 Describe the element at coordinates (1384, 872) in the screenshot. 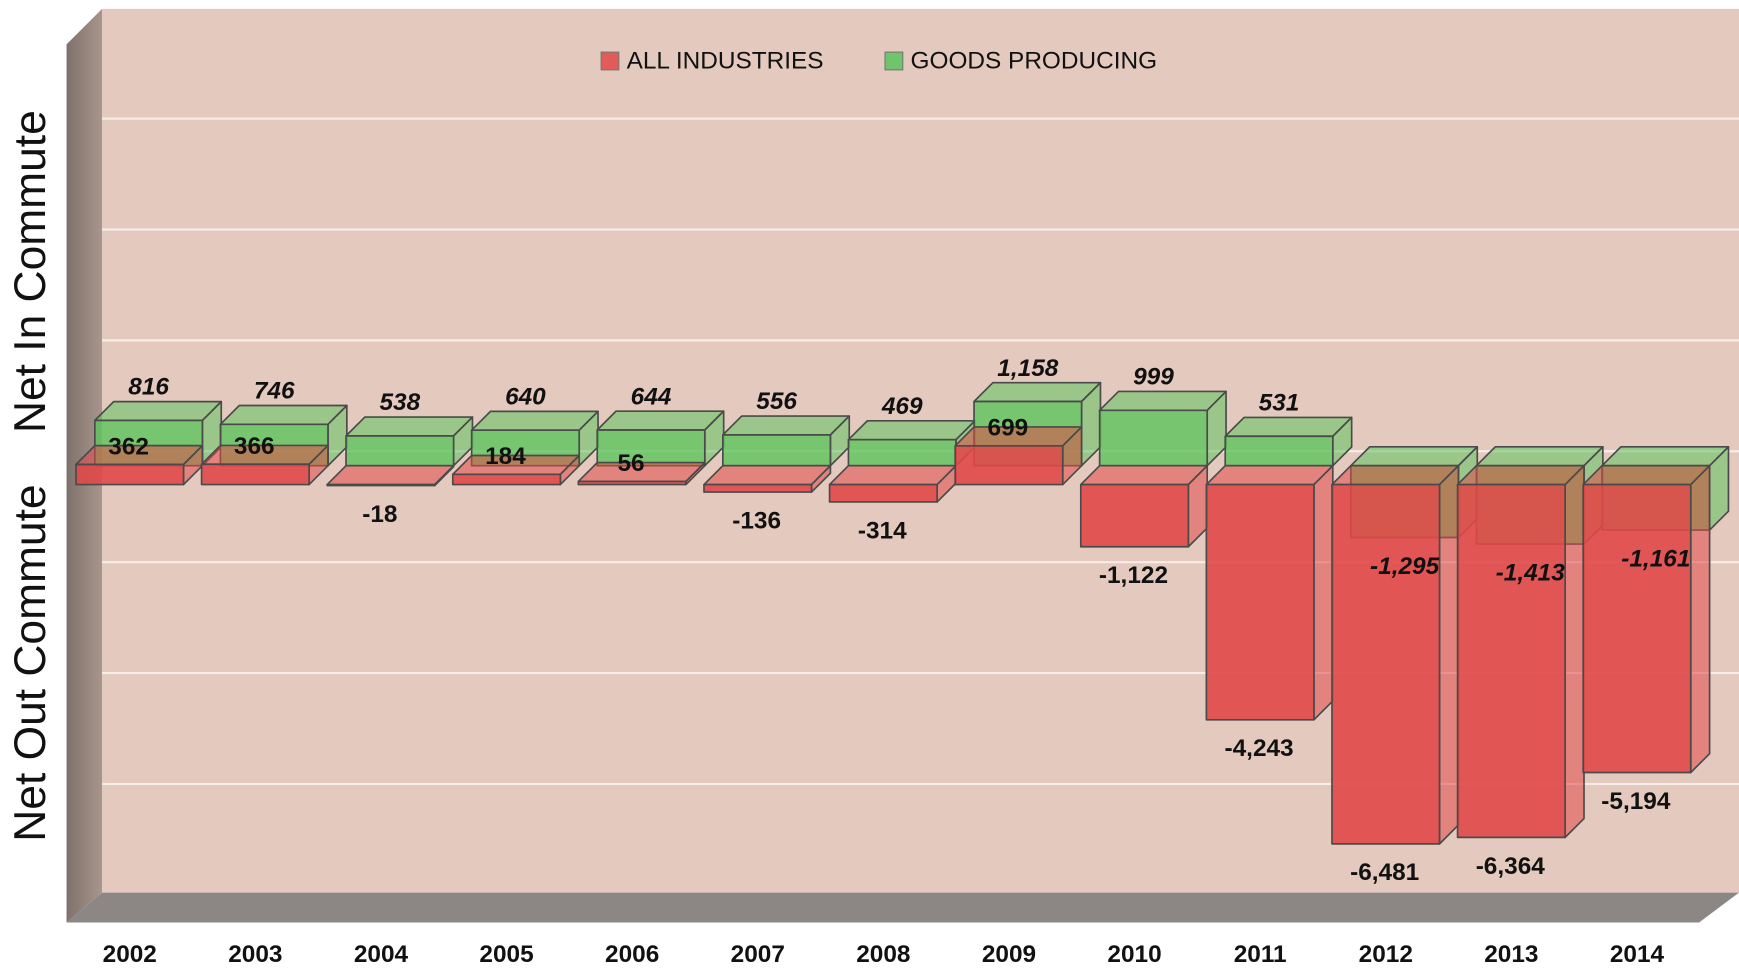

I see `data-label: -6,481` at that location.